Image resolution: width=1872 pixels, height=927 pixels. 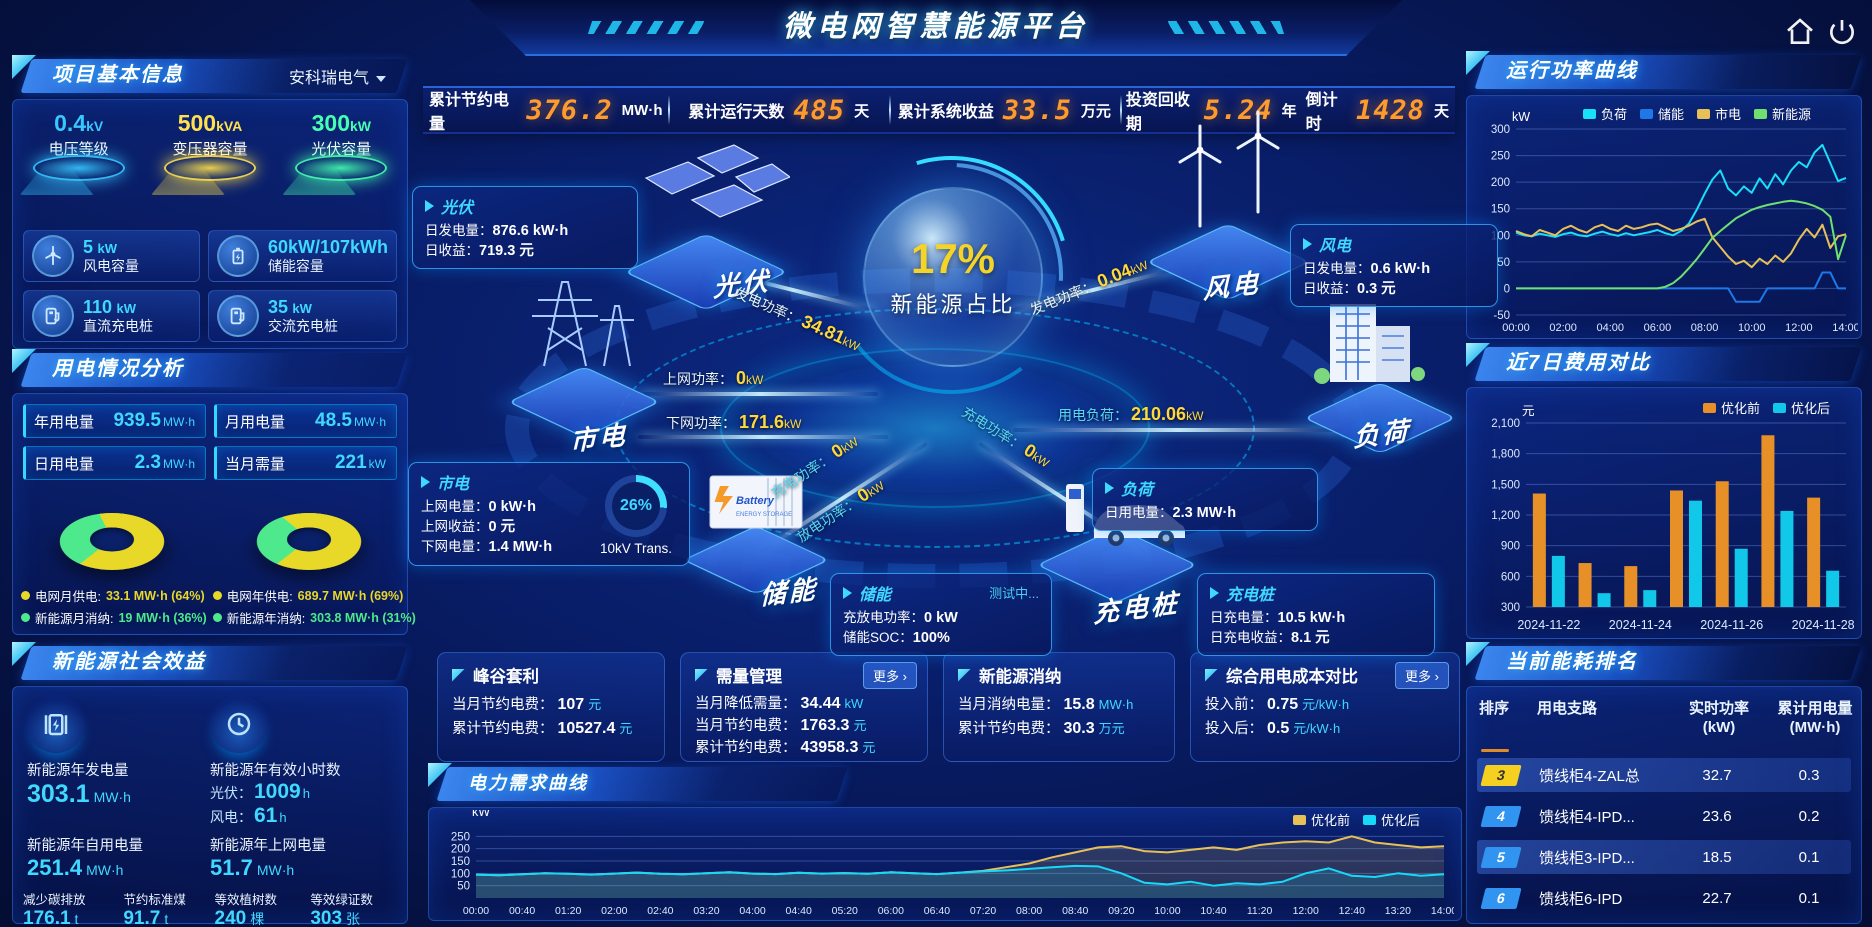 What do you see at coordinates (1823, 625) in the screenshot?
I see `svg-text: 2024-11-28` at bounding box center [1823, 625].